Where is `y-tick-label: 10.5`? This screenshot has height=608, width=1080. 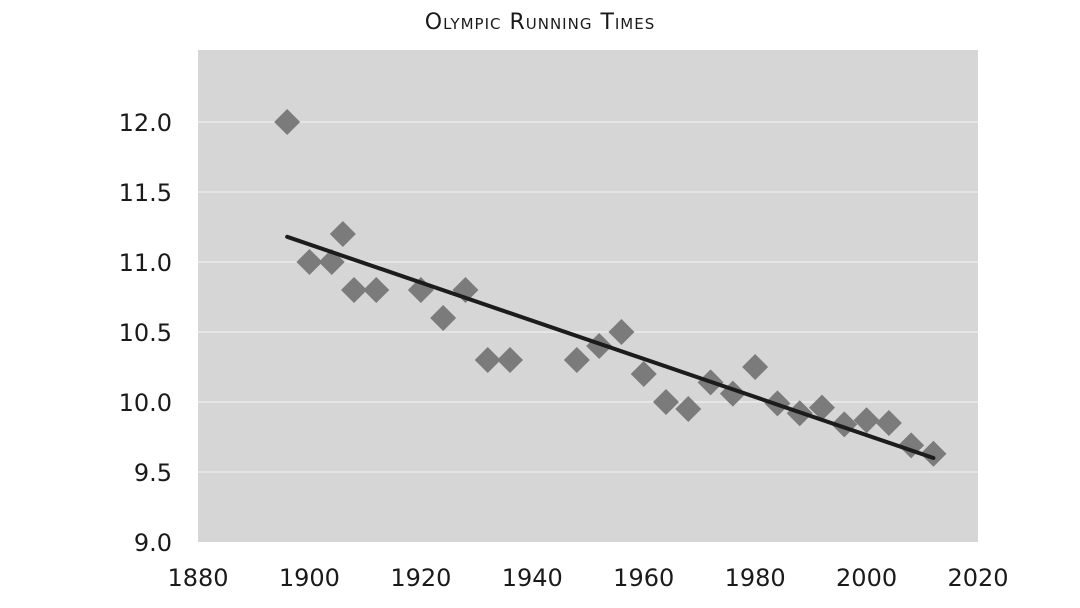
y-tick-label: 10.5 is located at coordinates (145, 333).